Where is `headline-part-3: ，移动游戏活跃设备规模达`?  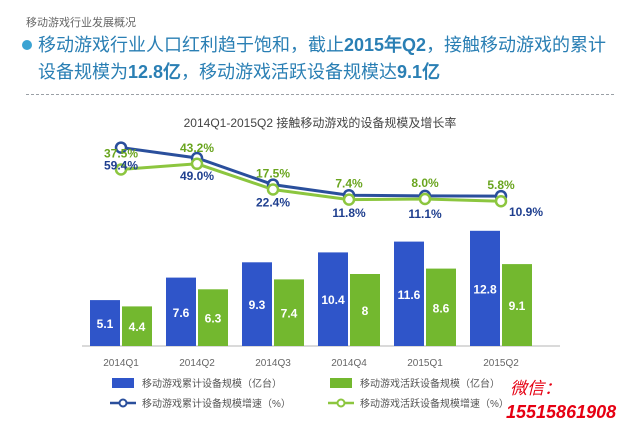
headline-part-3: ，移动游戏活跃设备规模达 is located at coordinates (289, 72).